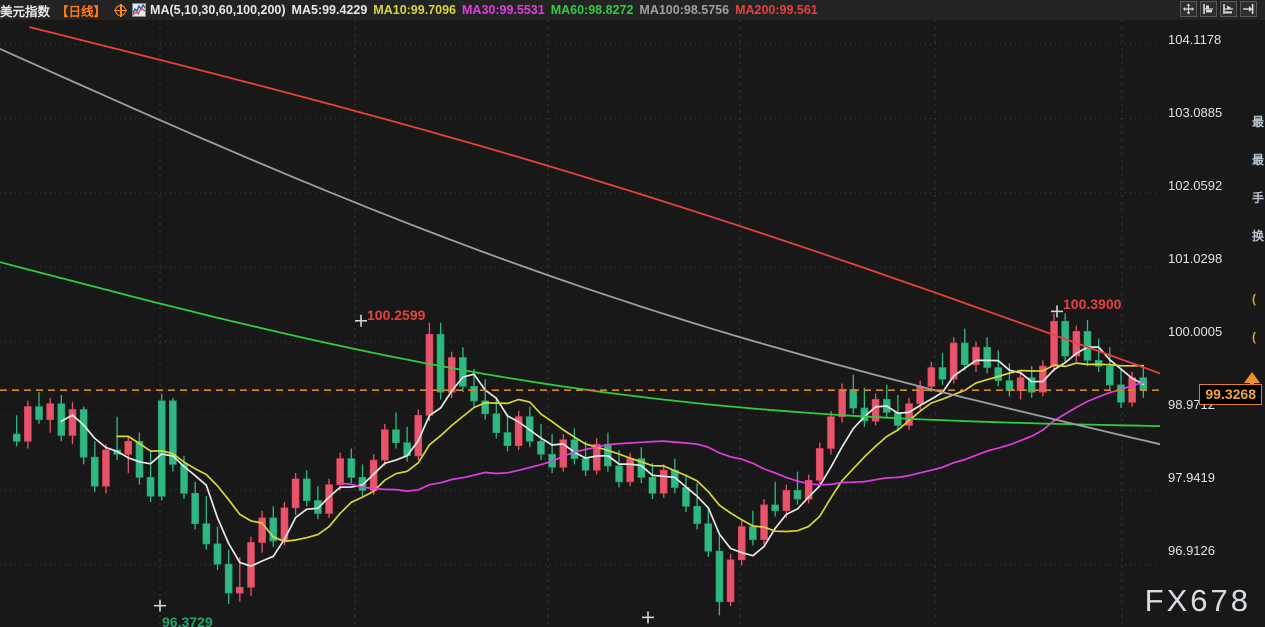  What do you see at coordinates (1197, 600) in the screenshot?
I see `watermark-fx678: FX678` at bounding box center [1197, 600].